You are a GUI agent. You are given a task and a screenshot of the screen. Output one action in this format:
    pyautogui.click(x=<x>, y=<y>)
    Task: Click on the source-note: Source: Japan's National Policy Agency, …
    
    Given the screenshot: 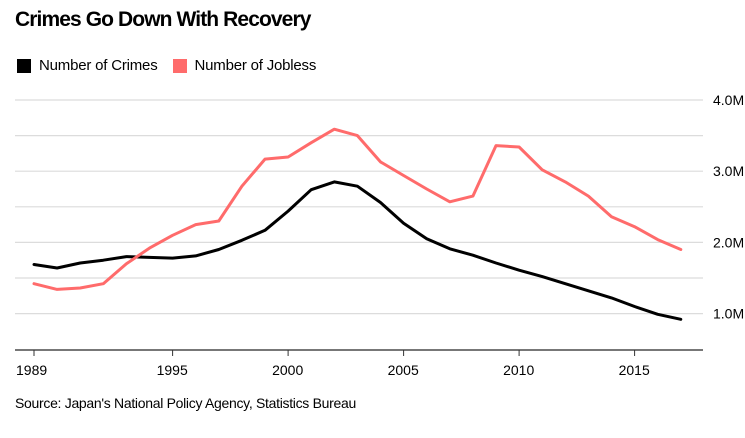 What is the action you would take?
    pyautogui.click(x=185, y=403)
    